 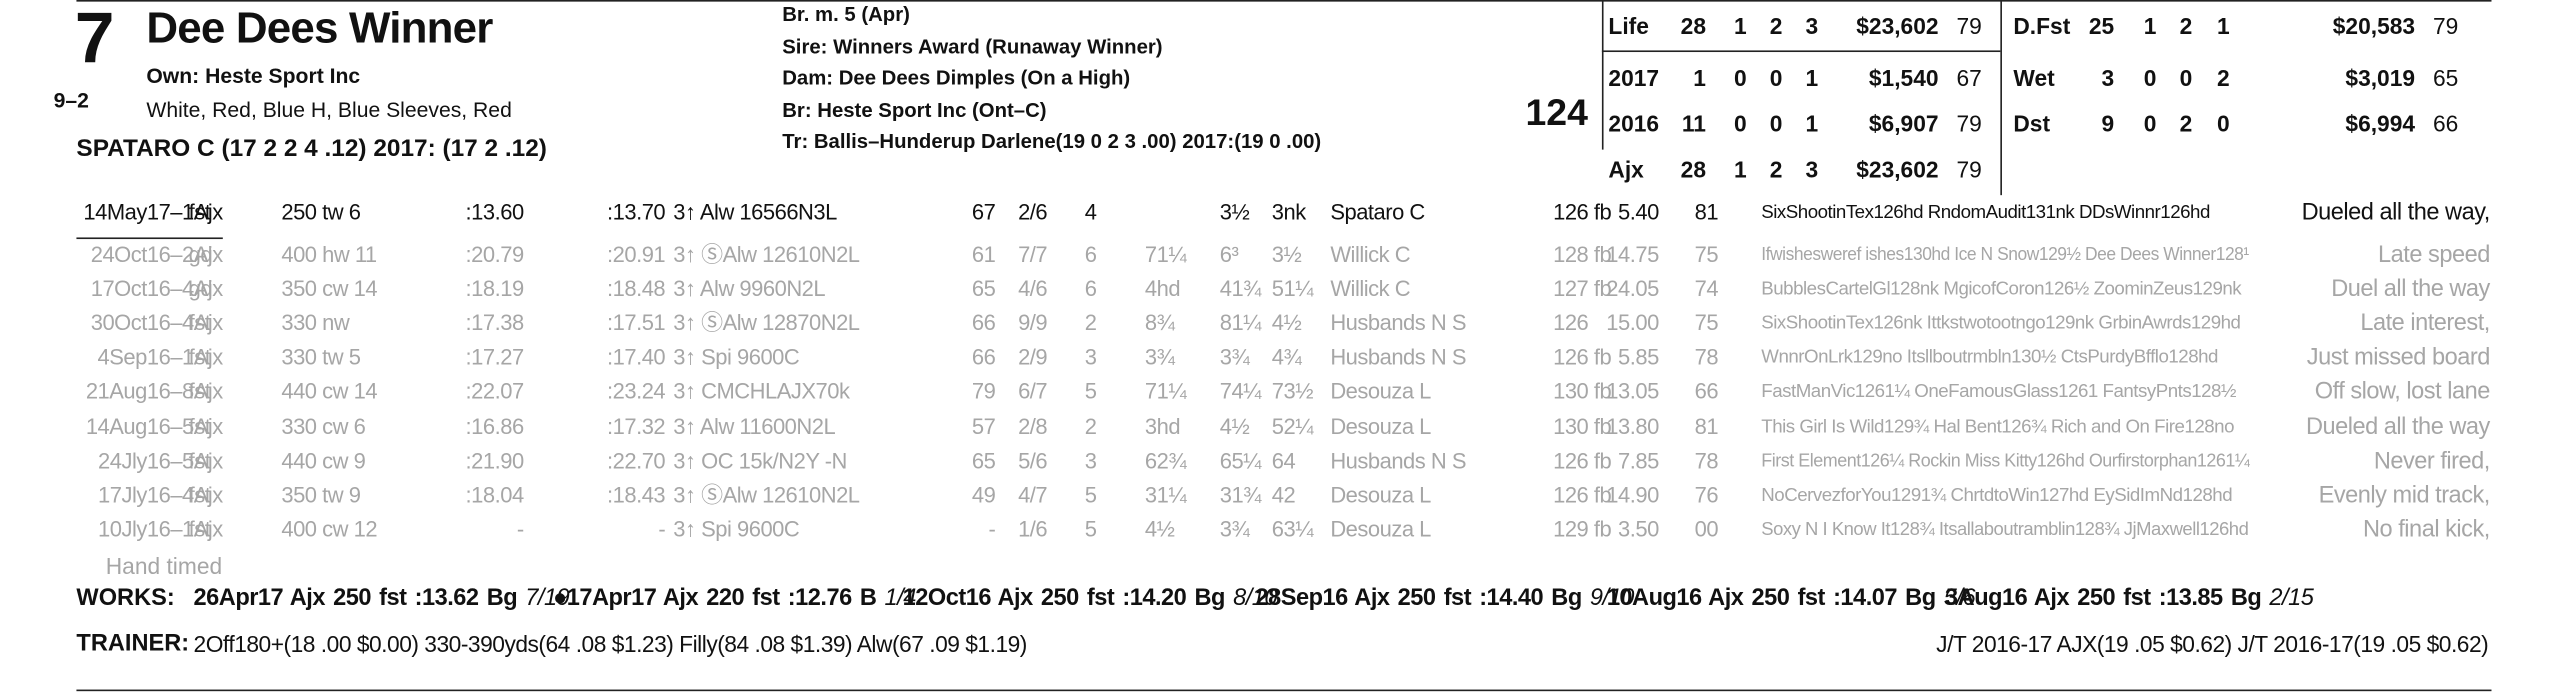 I want to click on pp-cell: 4¾, so click(x=1286, y=357).